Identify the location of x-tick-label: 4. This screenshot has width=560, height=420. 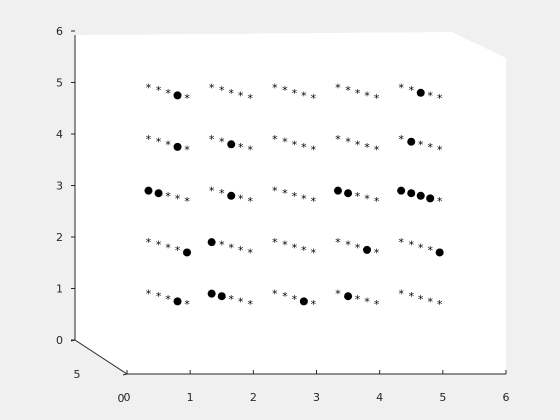
(379, 397).